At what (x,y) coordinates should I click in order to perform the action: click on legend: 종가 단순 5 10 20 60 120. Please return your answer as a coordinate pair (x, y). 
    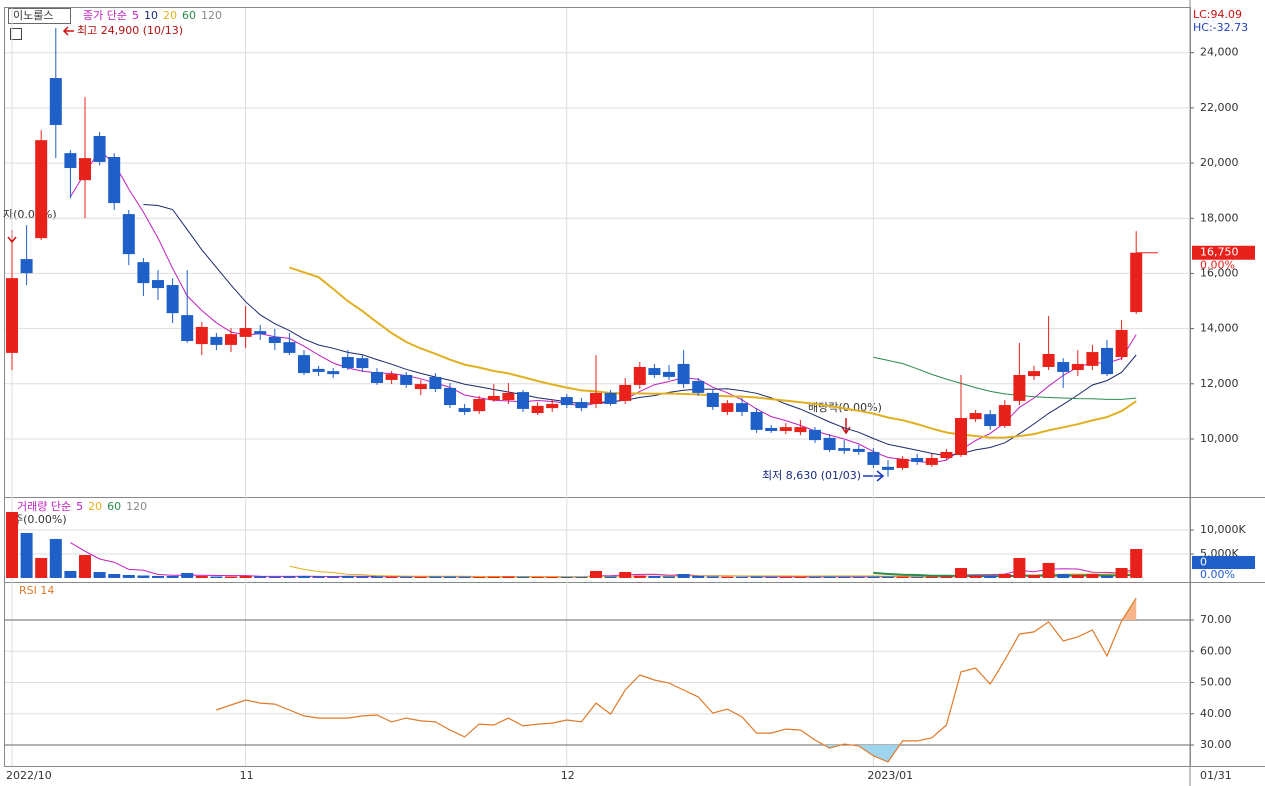
    Looking at the image, I should click on (152, 15).